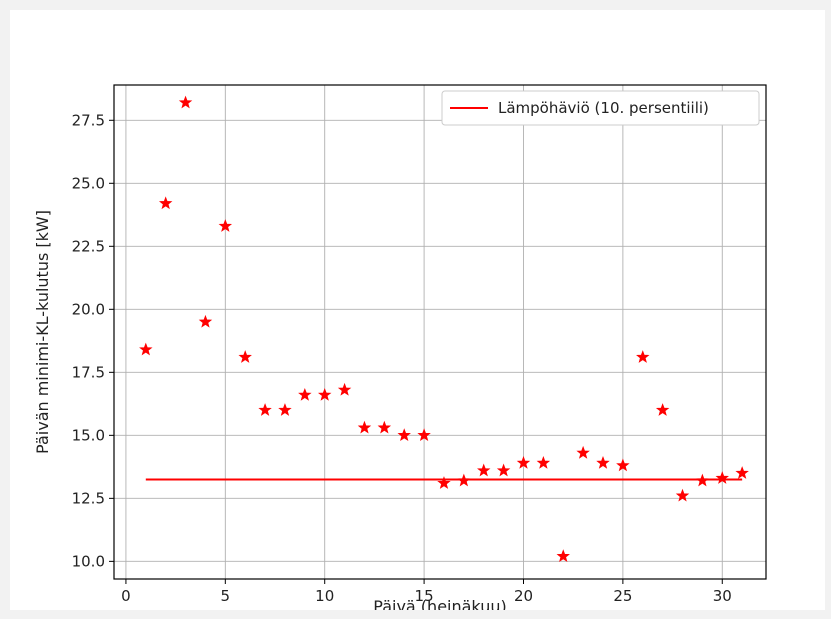 This screenshot has width=831, height=619. Describe the element at coordinates (722, 596) in the screenshot. I see `x-tick-label: 30` at that location.